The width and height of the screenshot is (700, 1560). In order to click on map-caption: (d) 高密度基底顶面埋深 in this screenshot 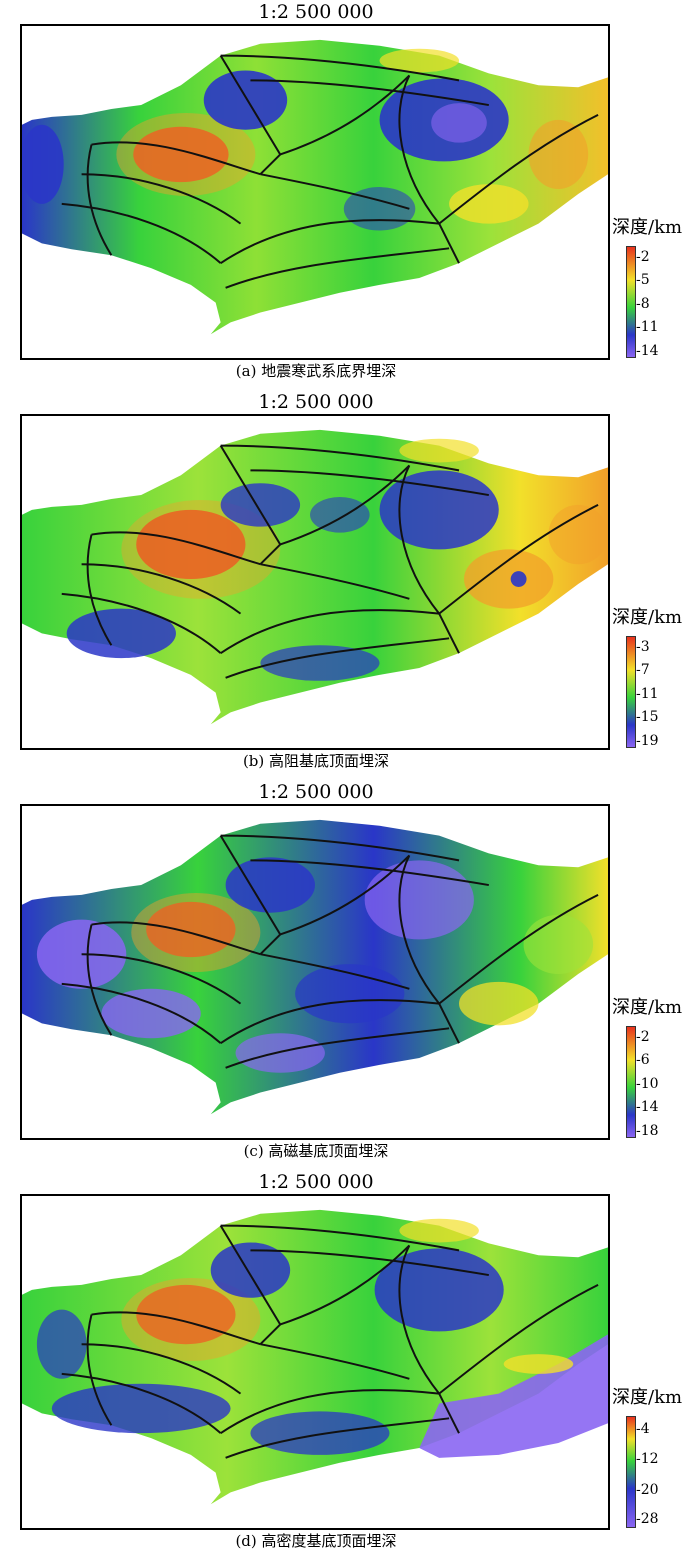, I will do `click(316, 1541)`.